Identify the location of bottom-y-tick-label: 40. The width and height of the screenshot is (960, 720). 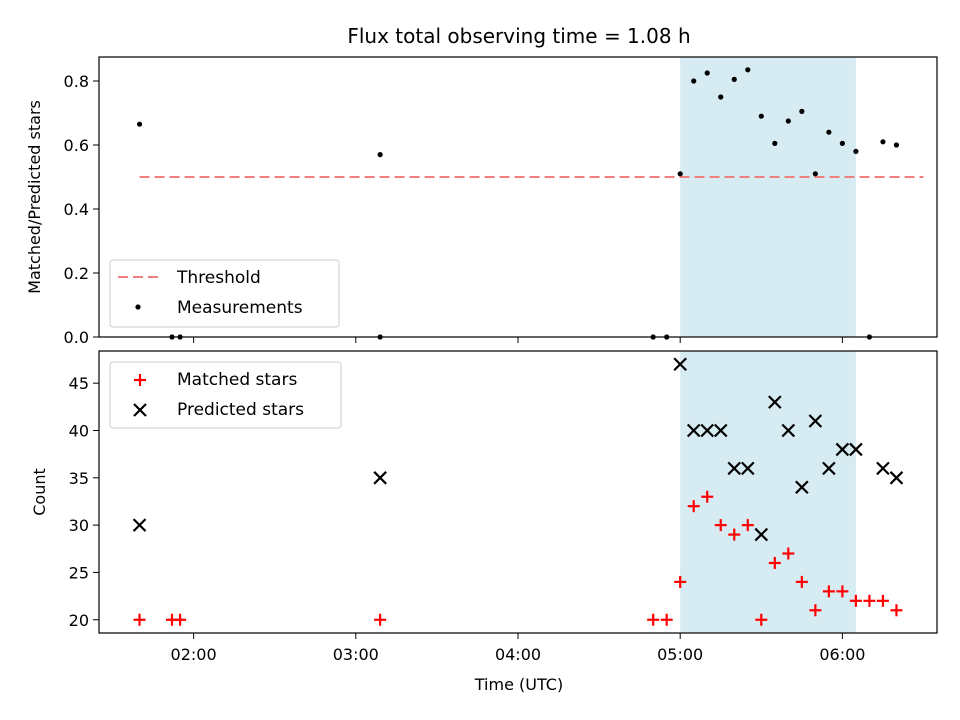
(79, 430).